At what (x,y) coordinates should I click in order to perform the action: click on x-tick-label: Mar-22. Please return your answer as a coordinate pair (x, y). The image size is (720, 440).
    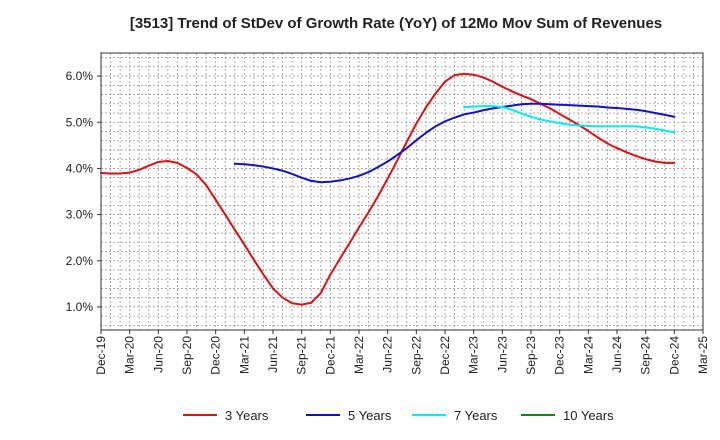
    Looking at the image, I should click on (359, 355).